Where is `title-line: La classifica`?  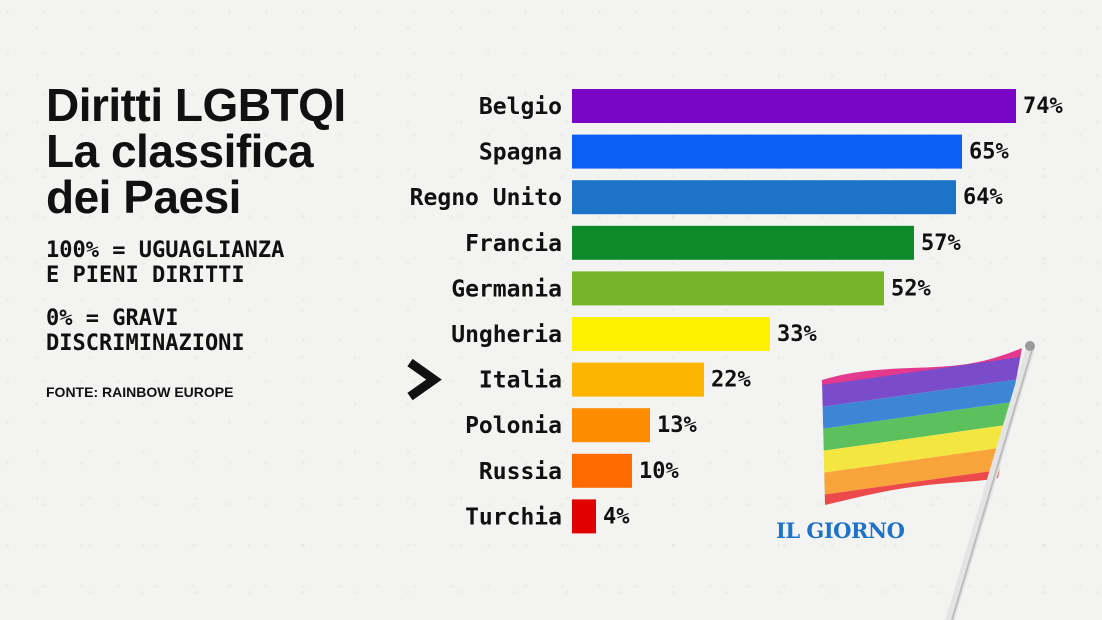 title-line: La classifica is located at coordinates (180, 151).